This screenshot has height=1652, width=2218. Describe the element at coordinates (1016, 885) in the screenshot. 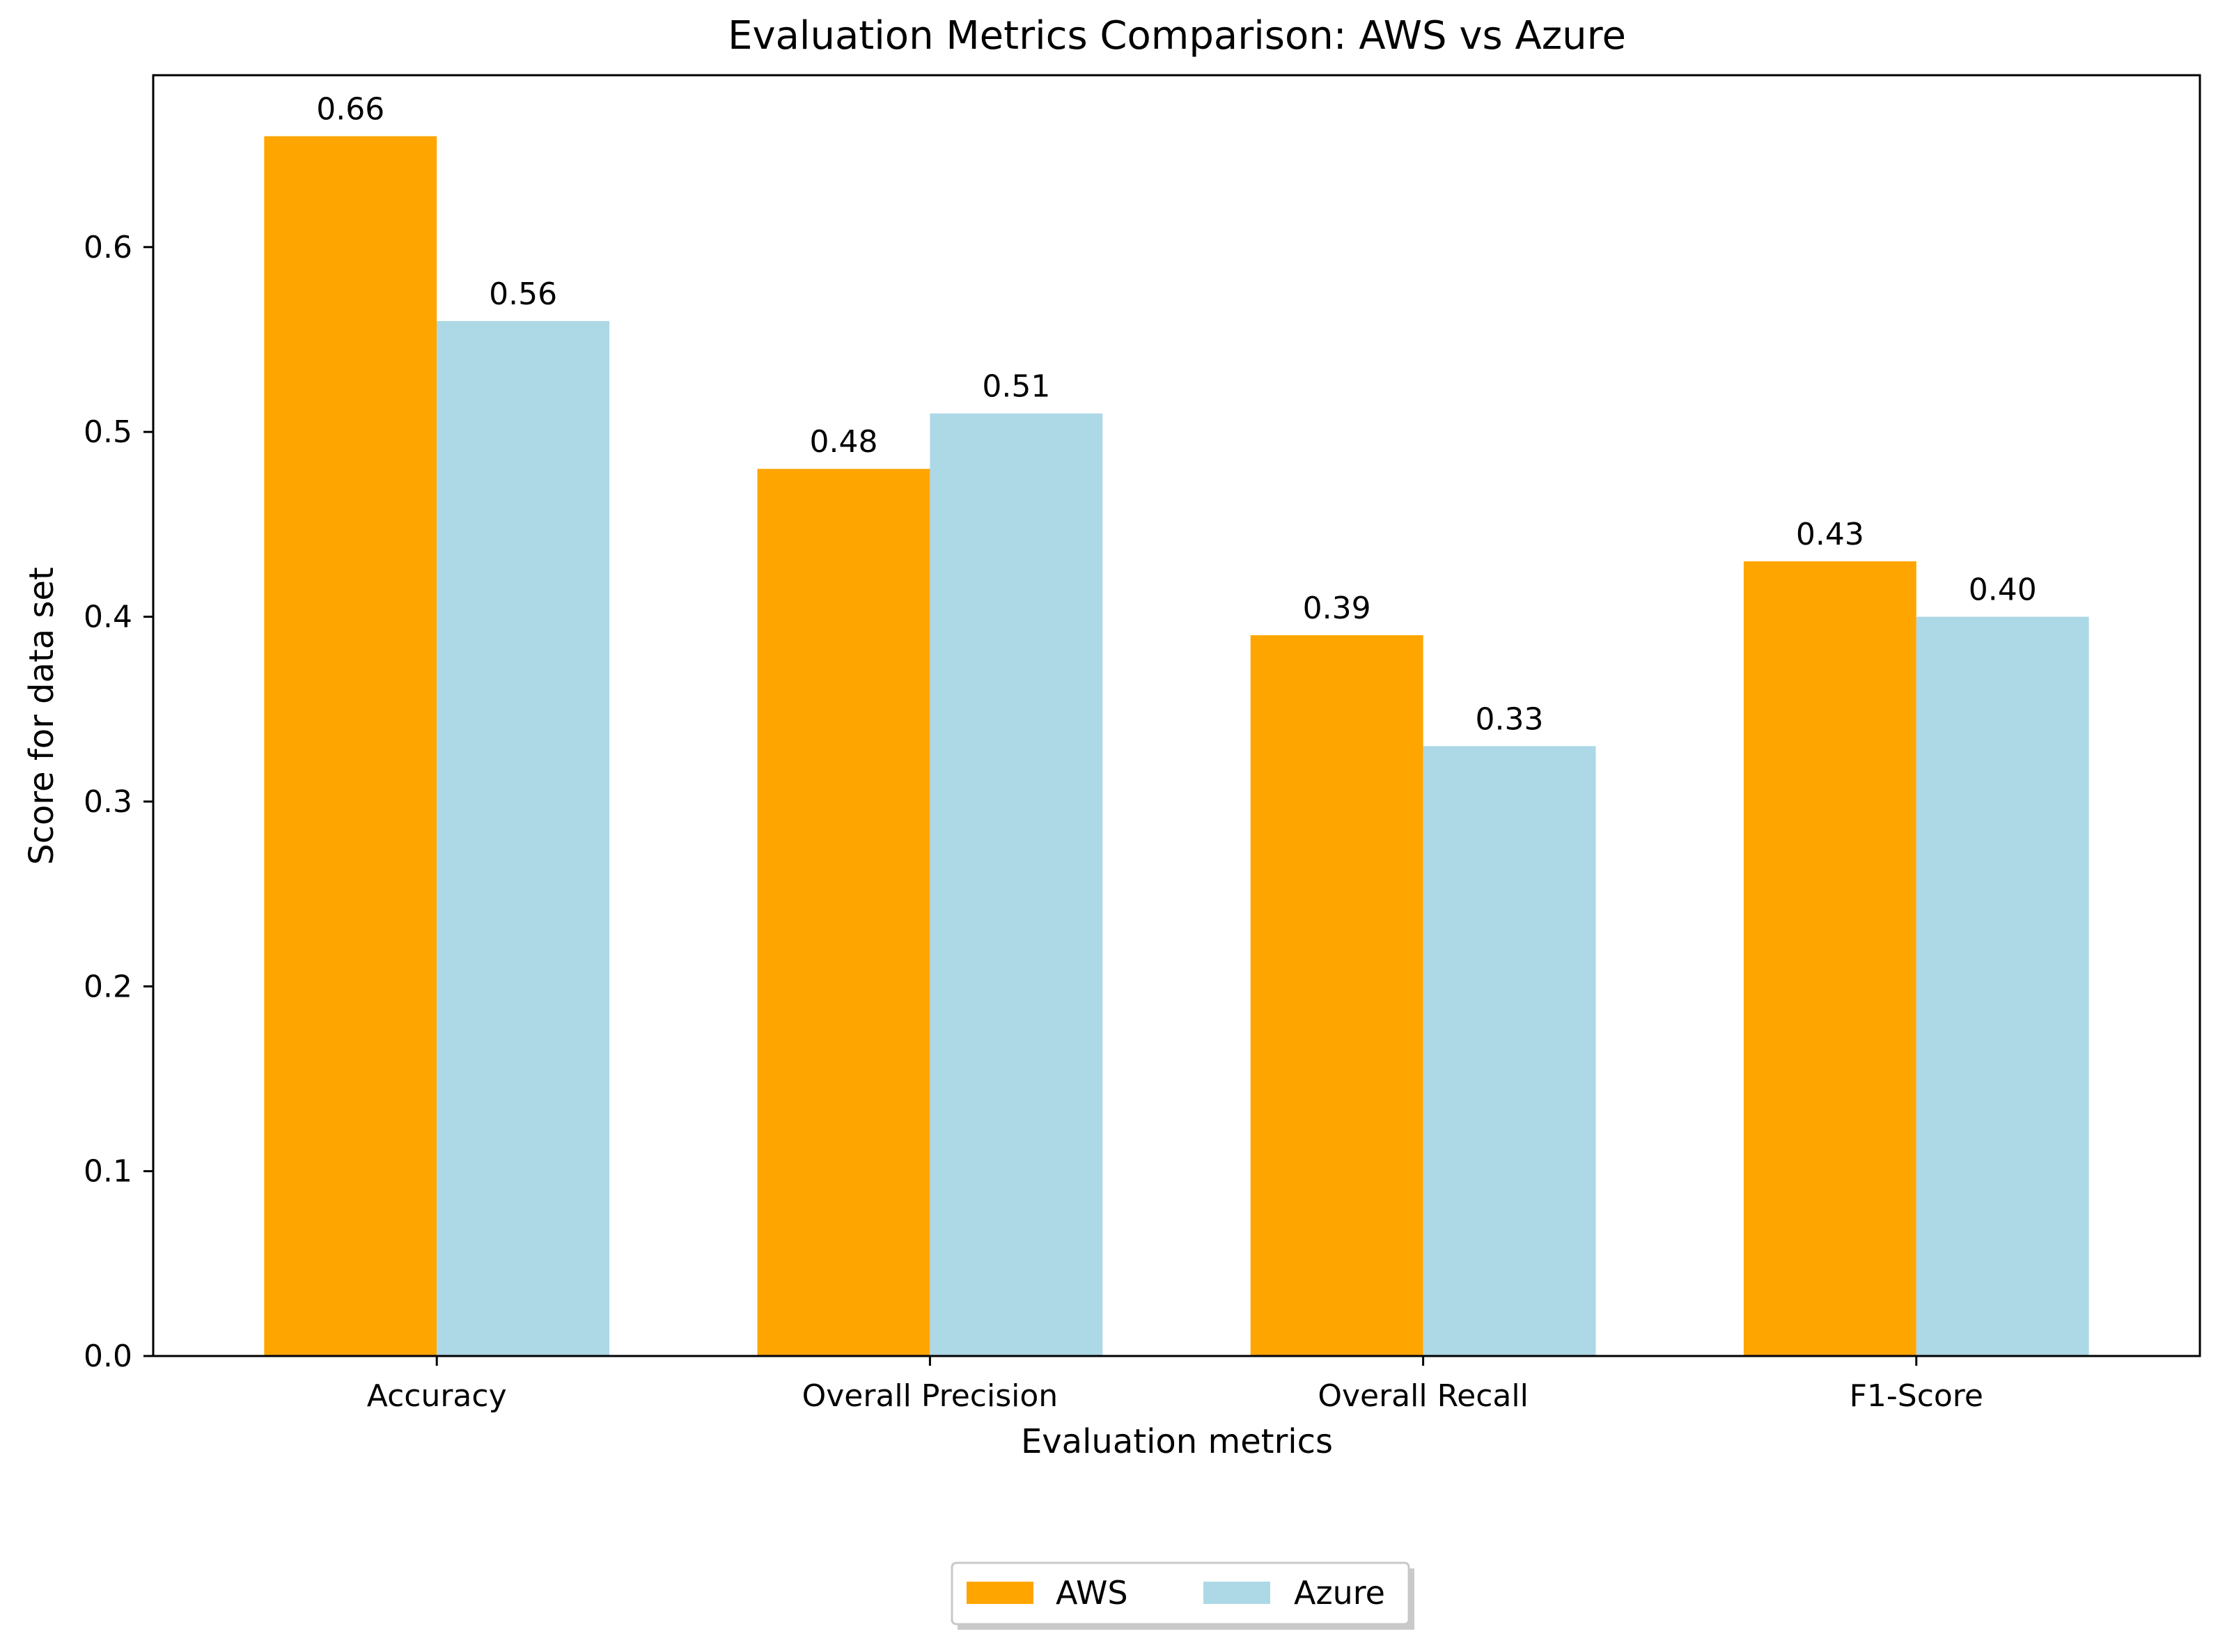

I see `bar-azure-overall-precision` at that location.